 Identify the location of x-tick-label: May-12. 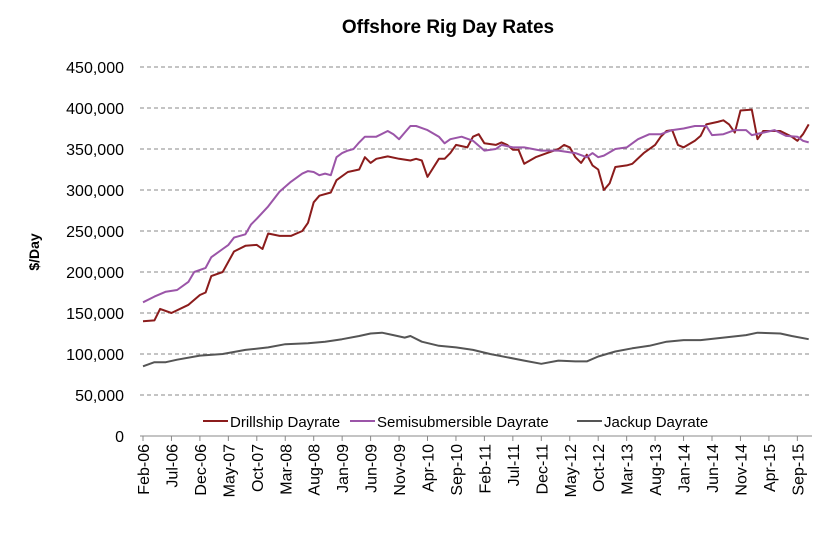
(571, 470).